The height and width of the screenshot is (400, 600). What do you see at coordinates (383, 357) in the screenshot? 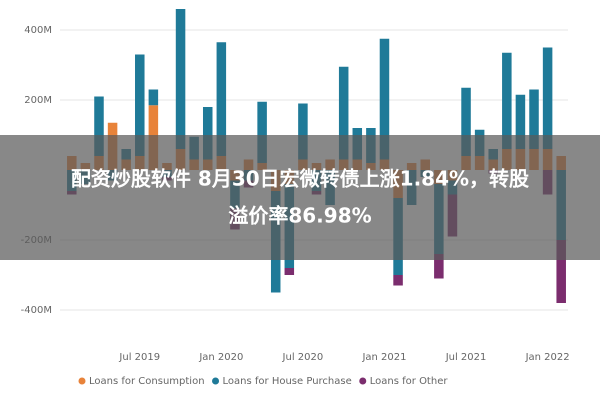
I see `x-tick-label: Jan 2021` at bounding box center [383, 357].